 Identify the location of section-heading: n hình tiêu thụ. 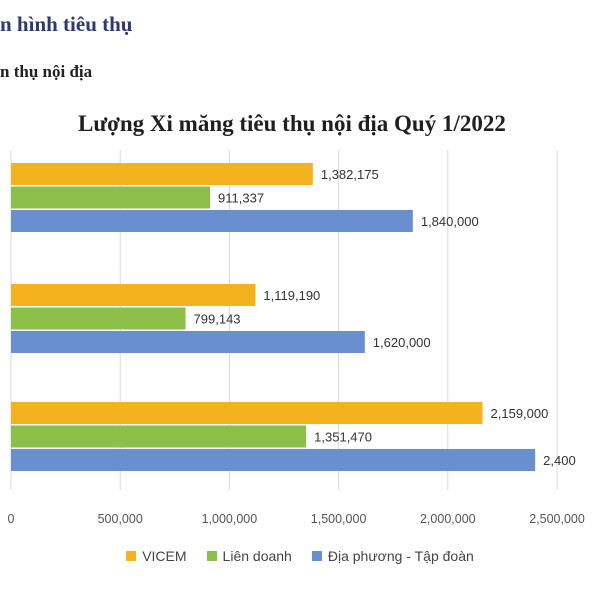
(66, 24).